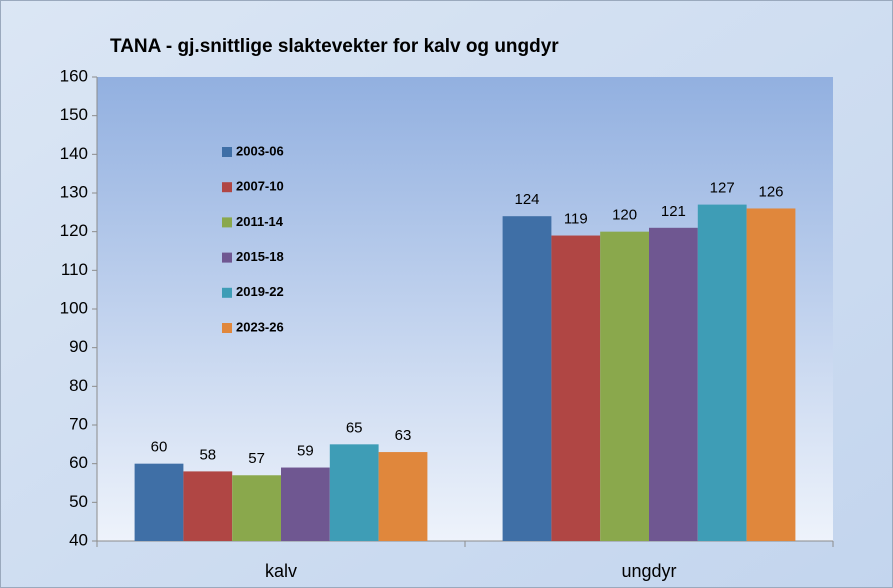 The width and height of the screenshot is (893, 588). What do you see at coordinates (260, 291) in the screenshot?
I see `legend-label: 2019-22` at bounding box center [260, 291].